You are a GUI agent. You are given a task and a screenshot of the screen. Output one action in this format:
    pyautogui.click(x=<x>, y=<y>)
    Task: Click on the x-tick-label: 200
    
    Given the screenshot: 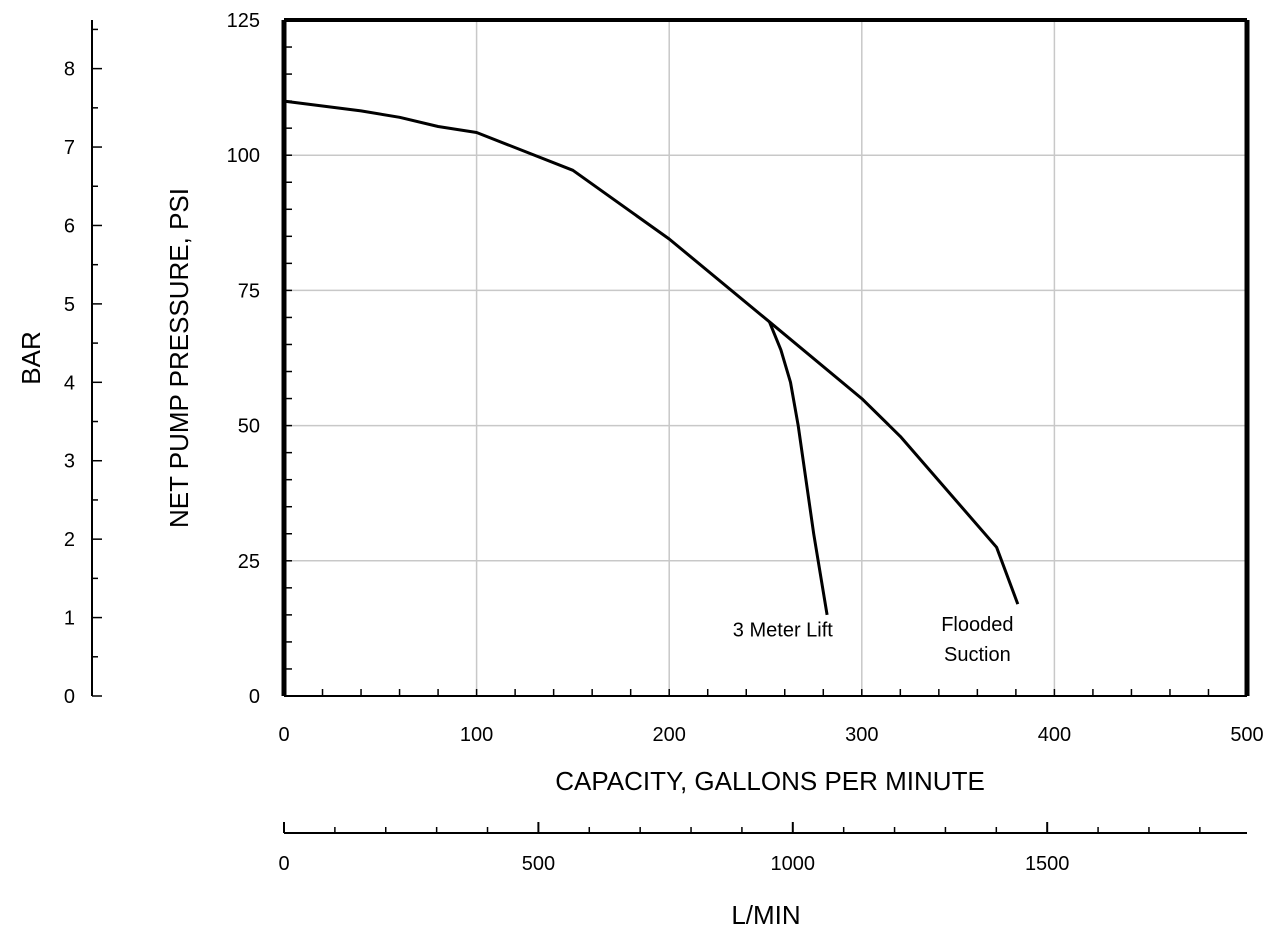 What is the action you would take?
    pyautogui.click(x=669, y=735)
    